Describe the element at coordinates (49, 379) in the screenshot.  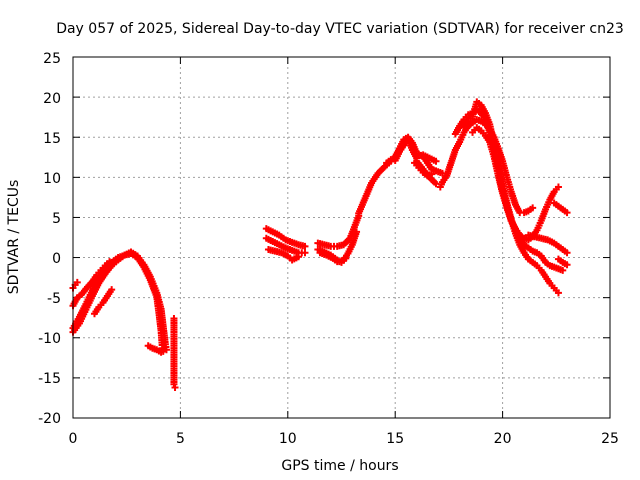
I see `y-tick-label: -15` at that location.